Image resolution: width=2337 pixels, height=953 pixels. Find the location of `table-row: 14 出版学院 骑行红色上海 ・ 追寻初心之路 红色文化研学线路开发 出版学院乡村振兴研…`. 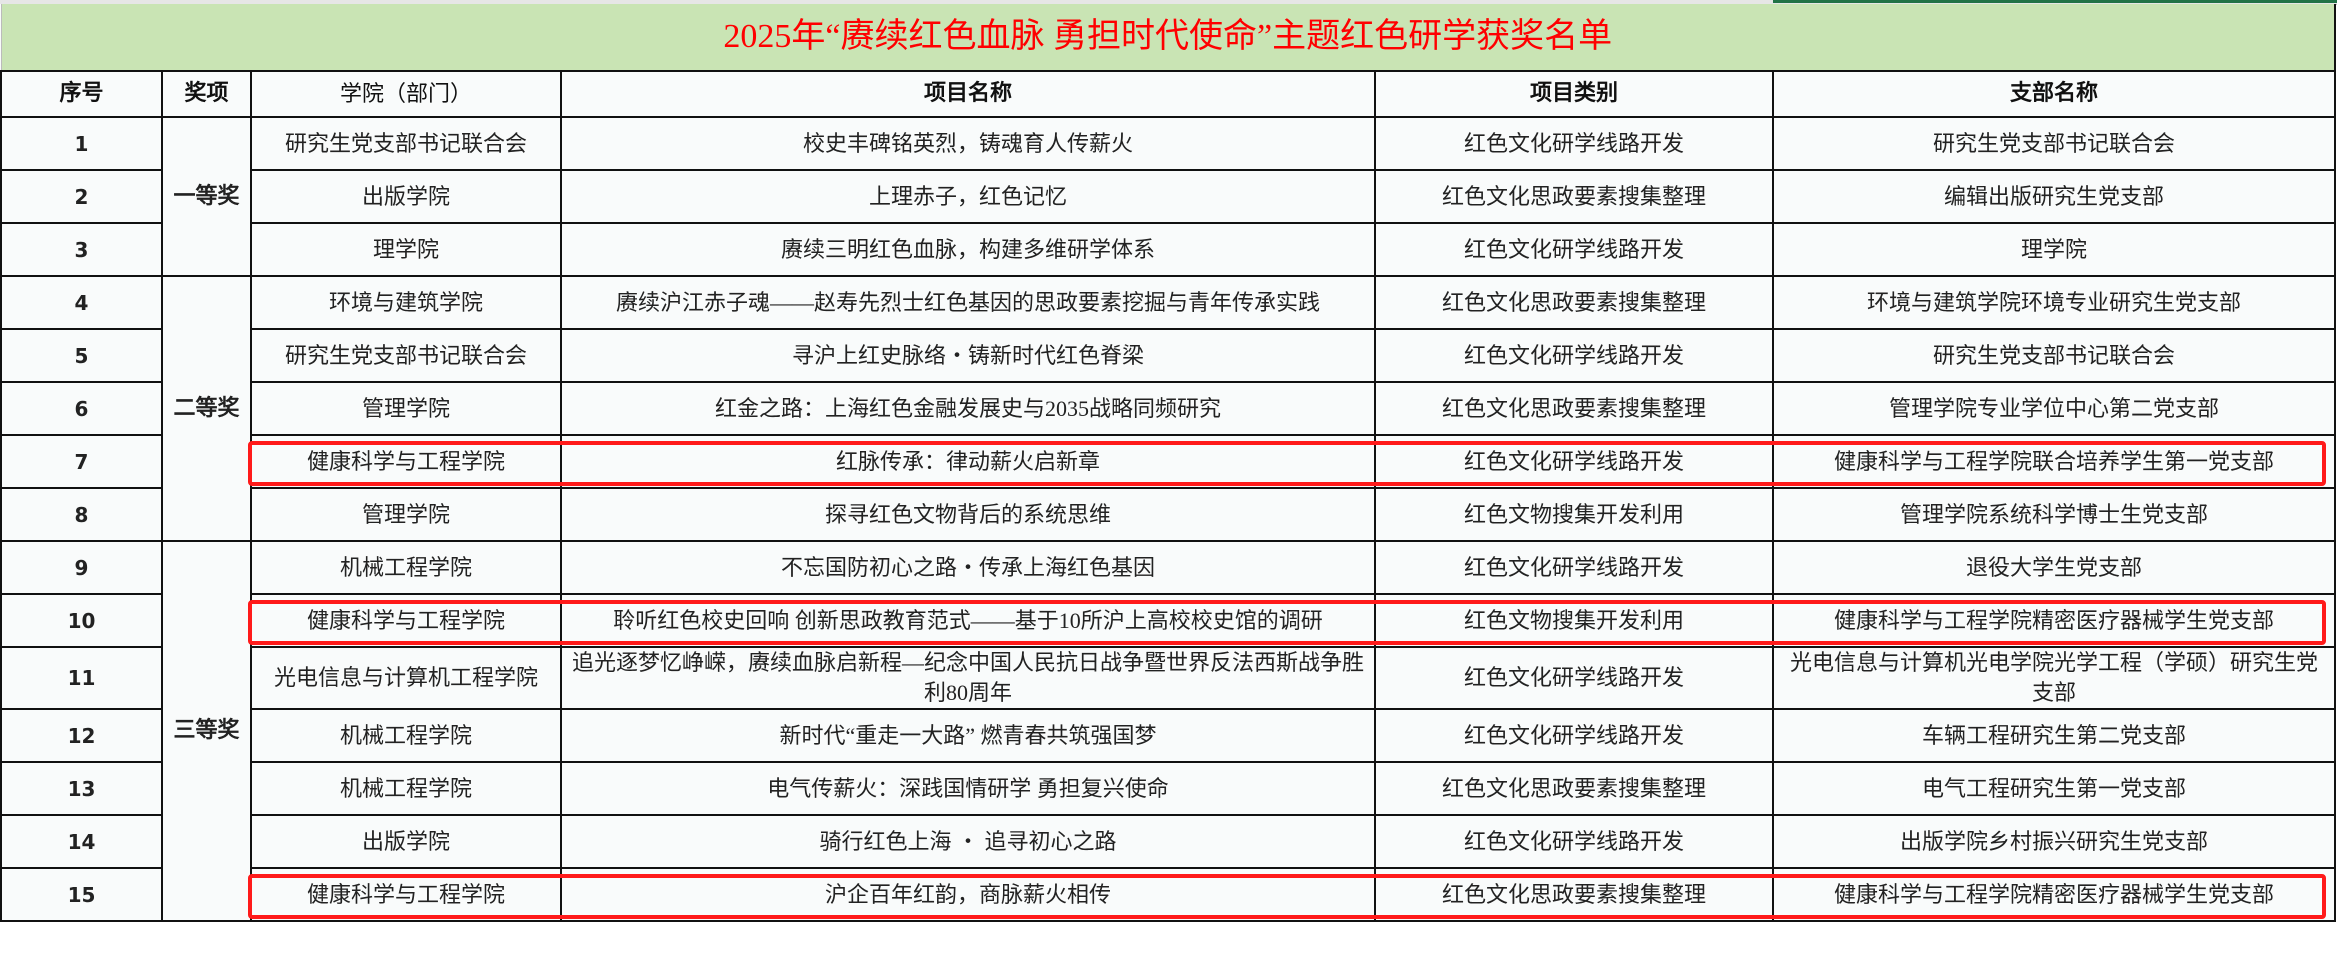

table-row: 14 出版学院 骑行红色上海 ・ 追寻初心之路 红色文化研学线路开发 出版学院乡村振兴研… is located at coordinates (1168, 841).